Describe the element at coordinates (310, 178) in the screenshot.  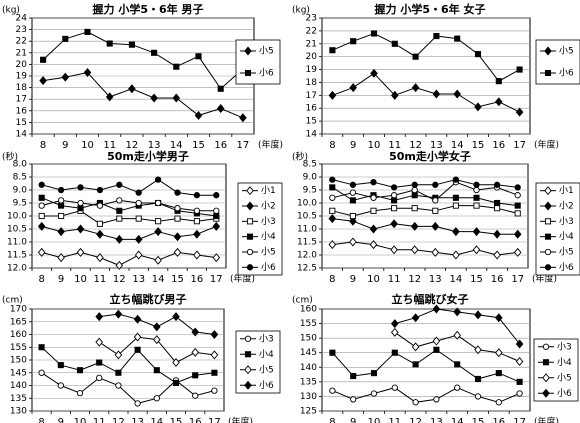
I see `y-tick-label: 9.0` at that location.